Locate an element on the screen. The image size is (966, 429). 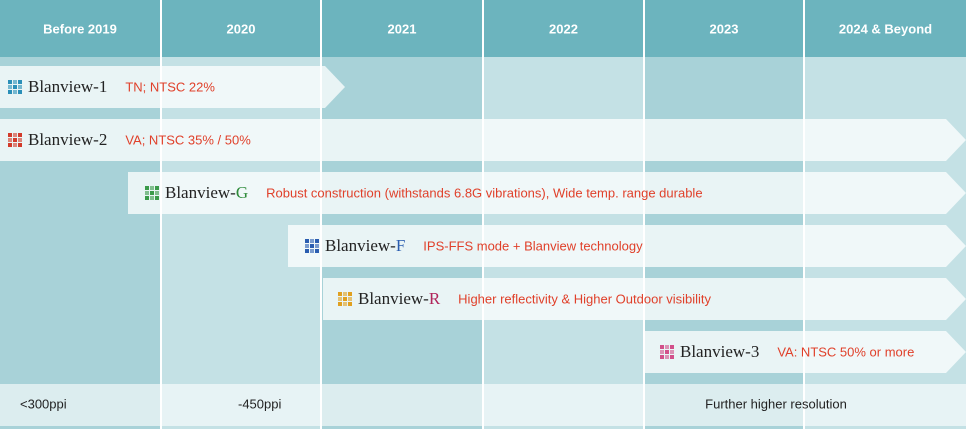
column-label: 2021 is located at coordinates (402, 28).